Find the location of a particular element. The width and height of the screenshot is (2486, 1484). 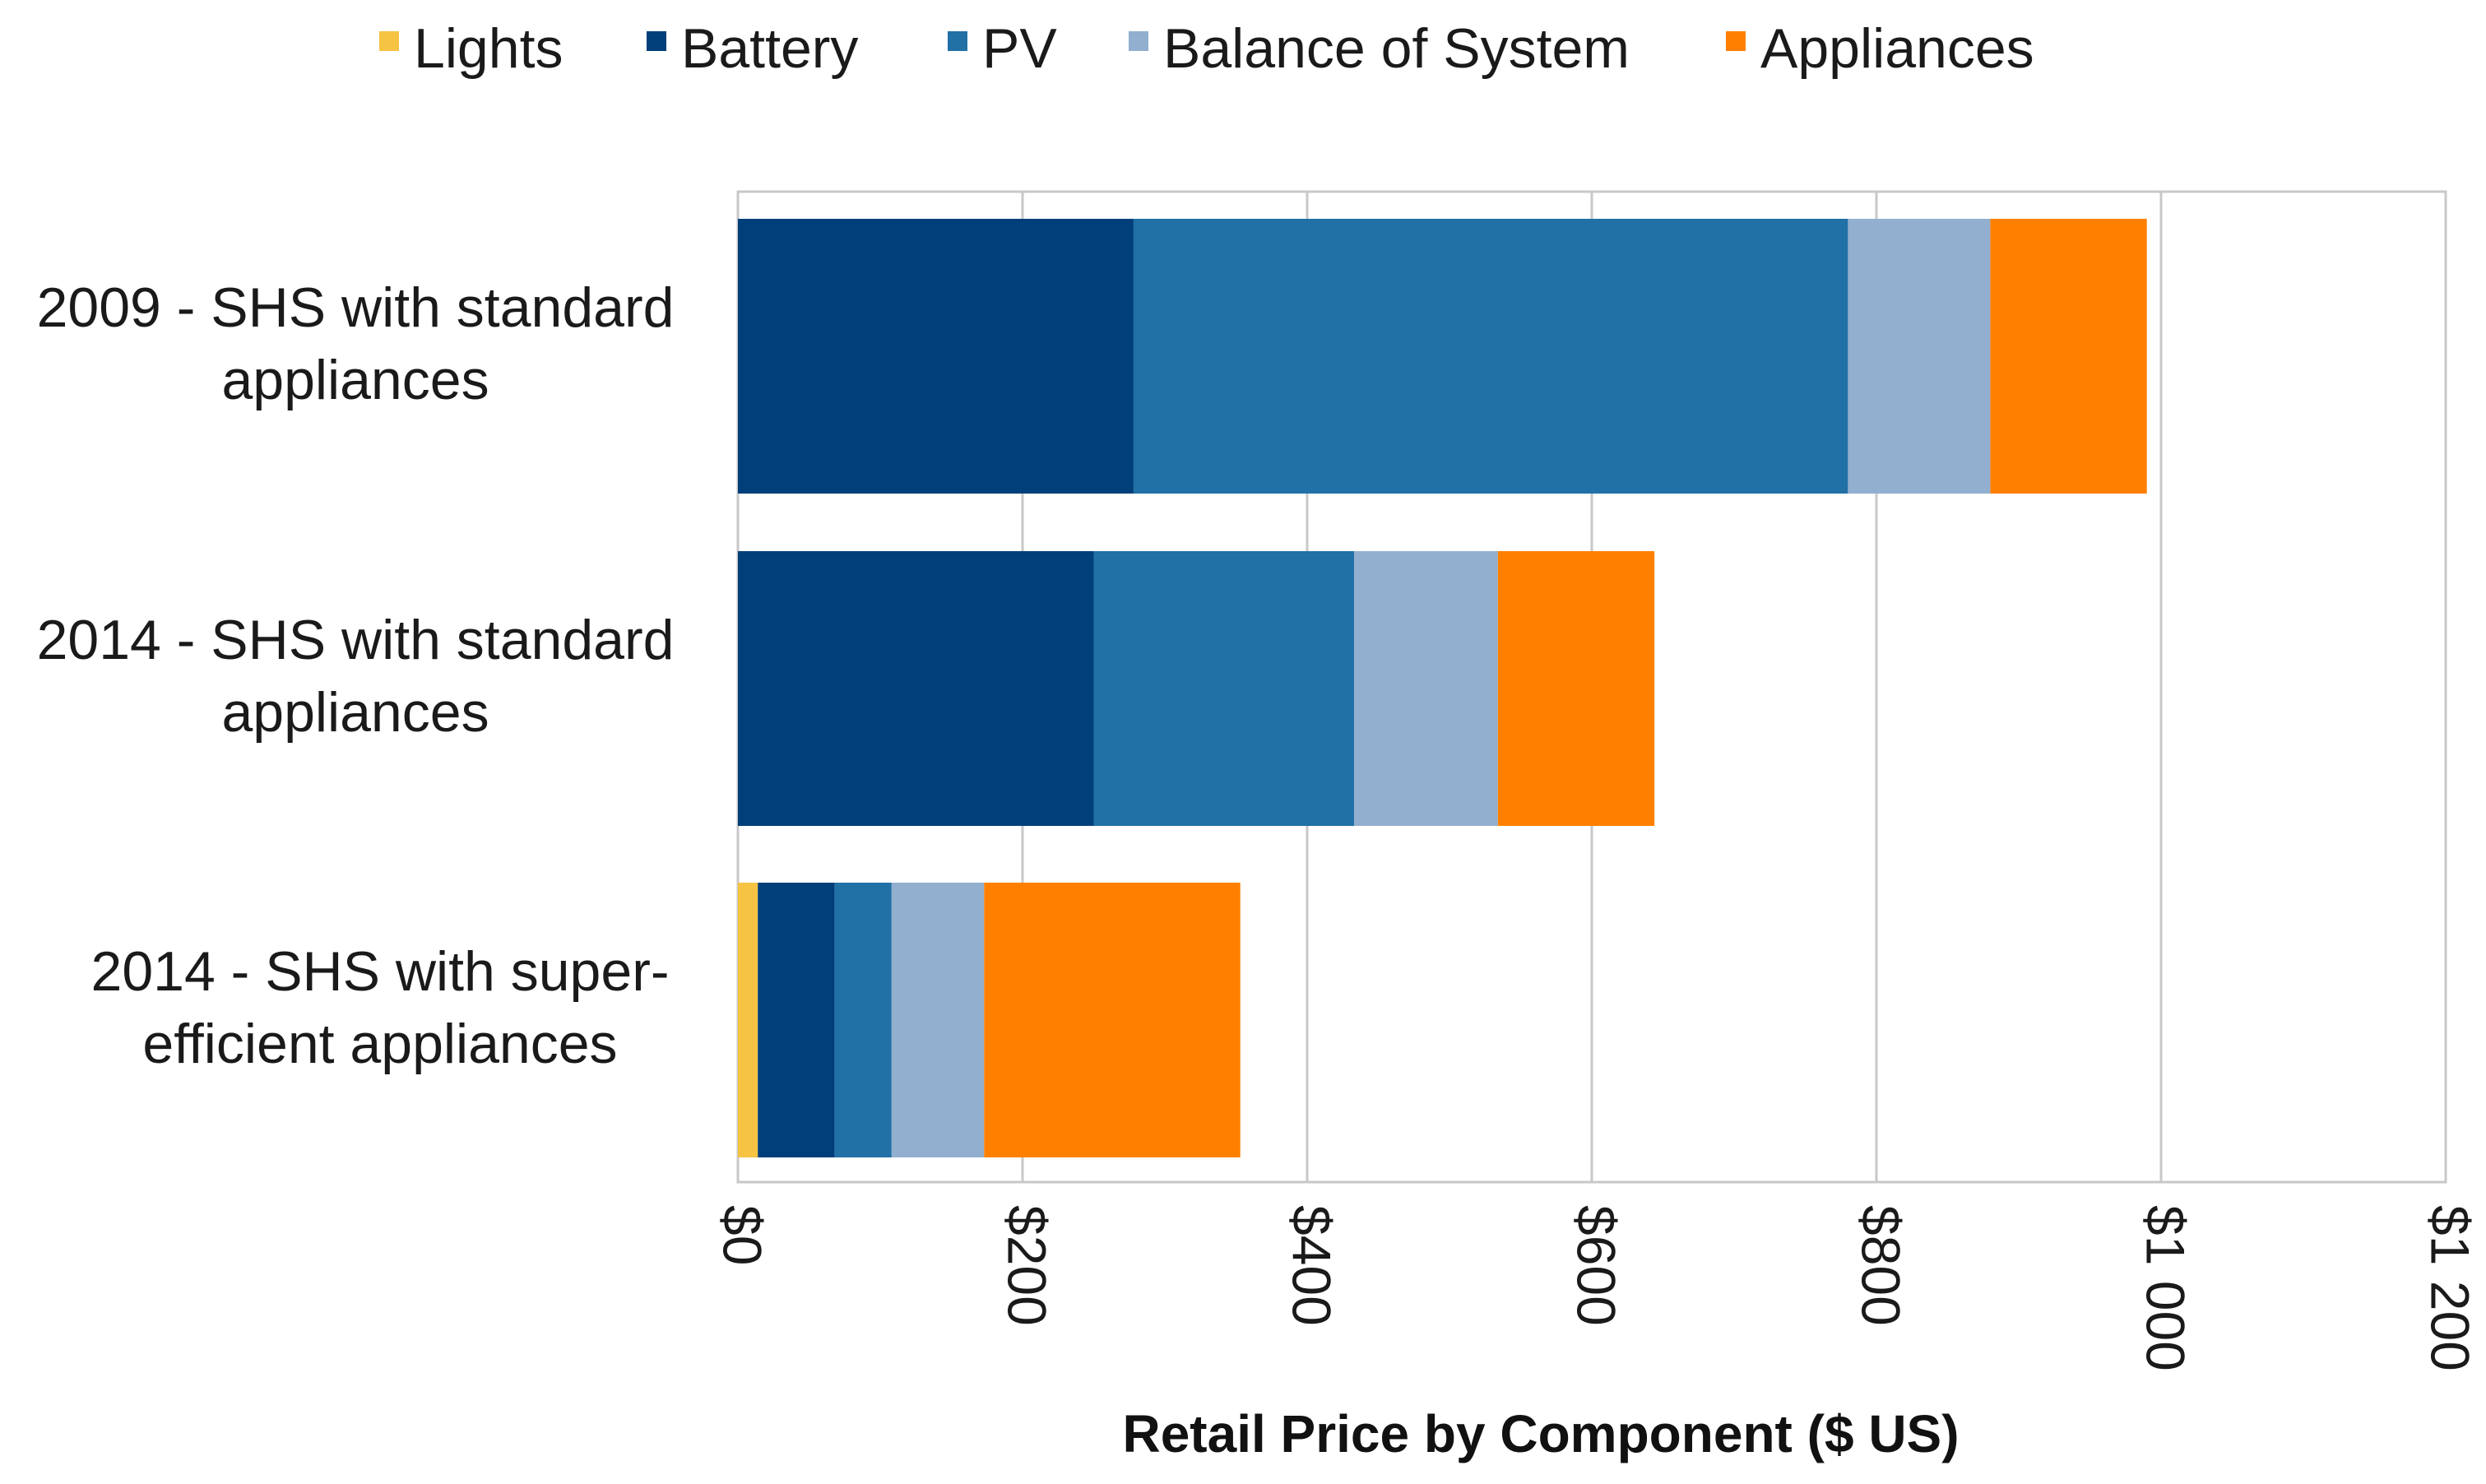

legend-label: Appliances is located at coordinates (1897, 48).